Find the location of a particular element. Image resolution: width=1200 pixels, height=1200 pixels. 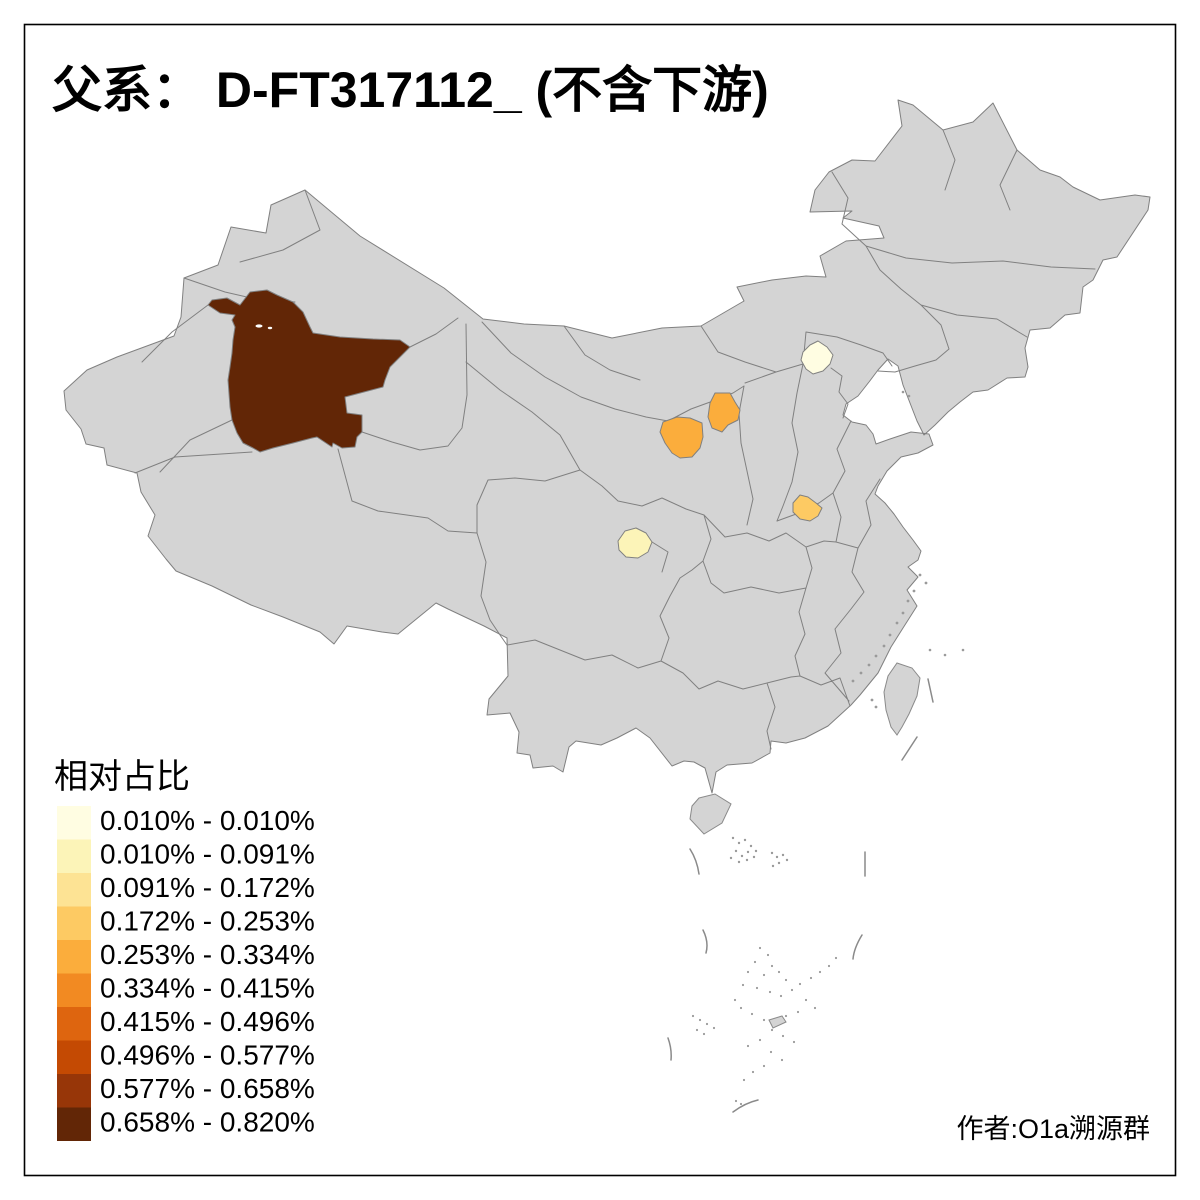

legend-label: 0.496% - 0.577% is located at coordinates (207, 1055).